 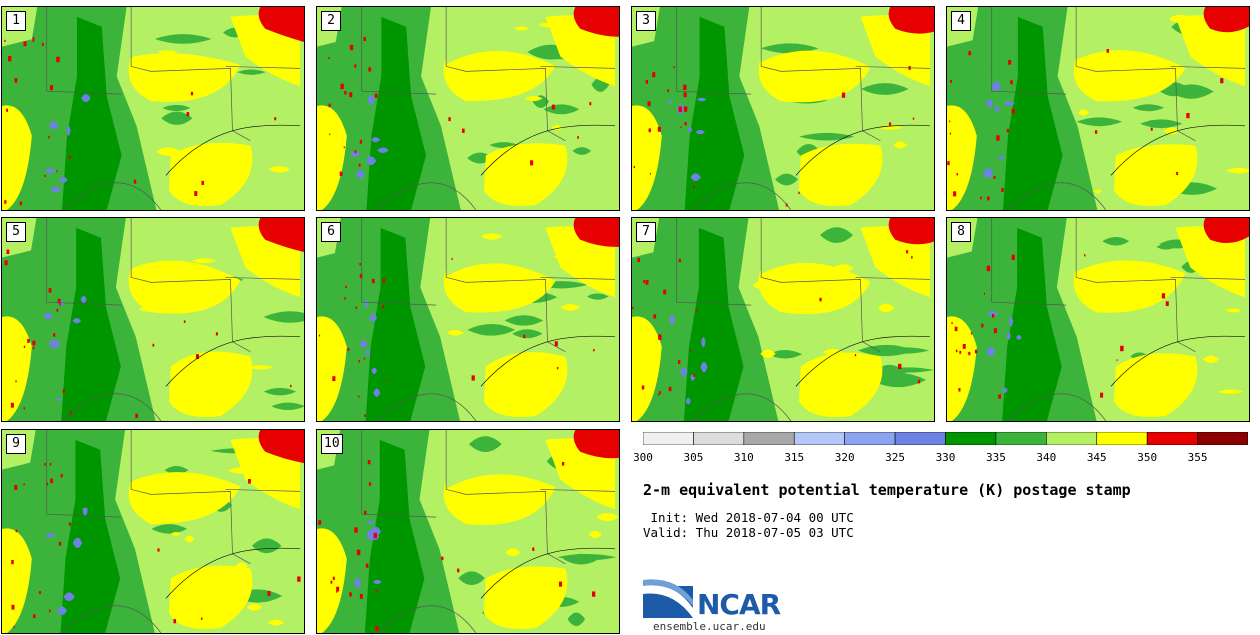 I want to click on colorbar-tick-label: 315, so click(x=794, y=457).